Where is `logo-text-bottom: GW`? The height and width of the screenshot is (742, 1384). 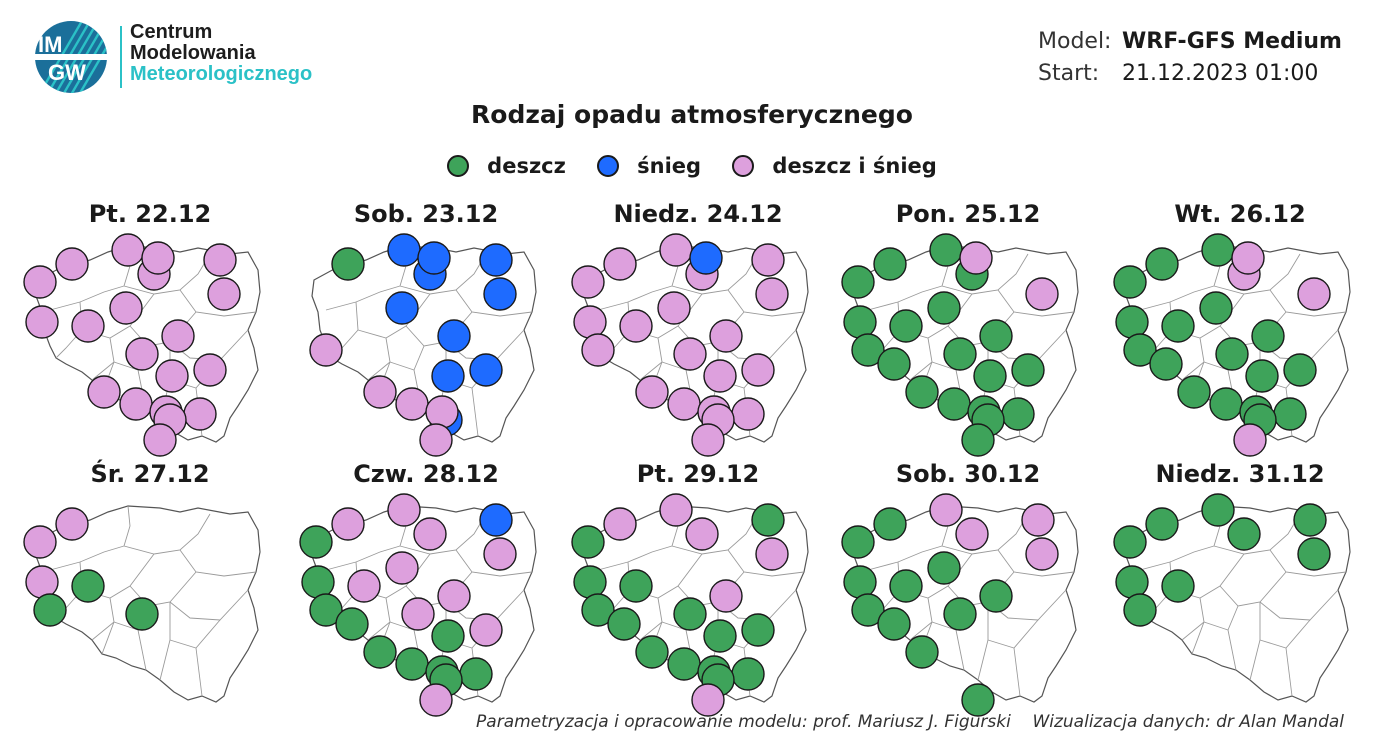 logo-text-bottom: GW is located at coordinates (67, 72).